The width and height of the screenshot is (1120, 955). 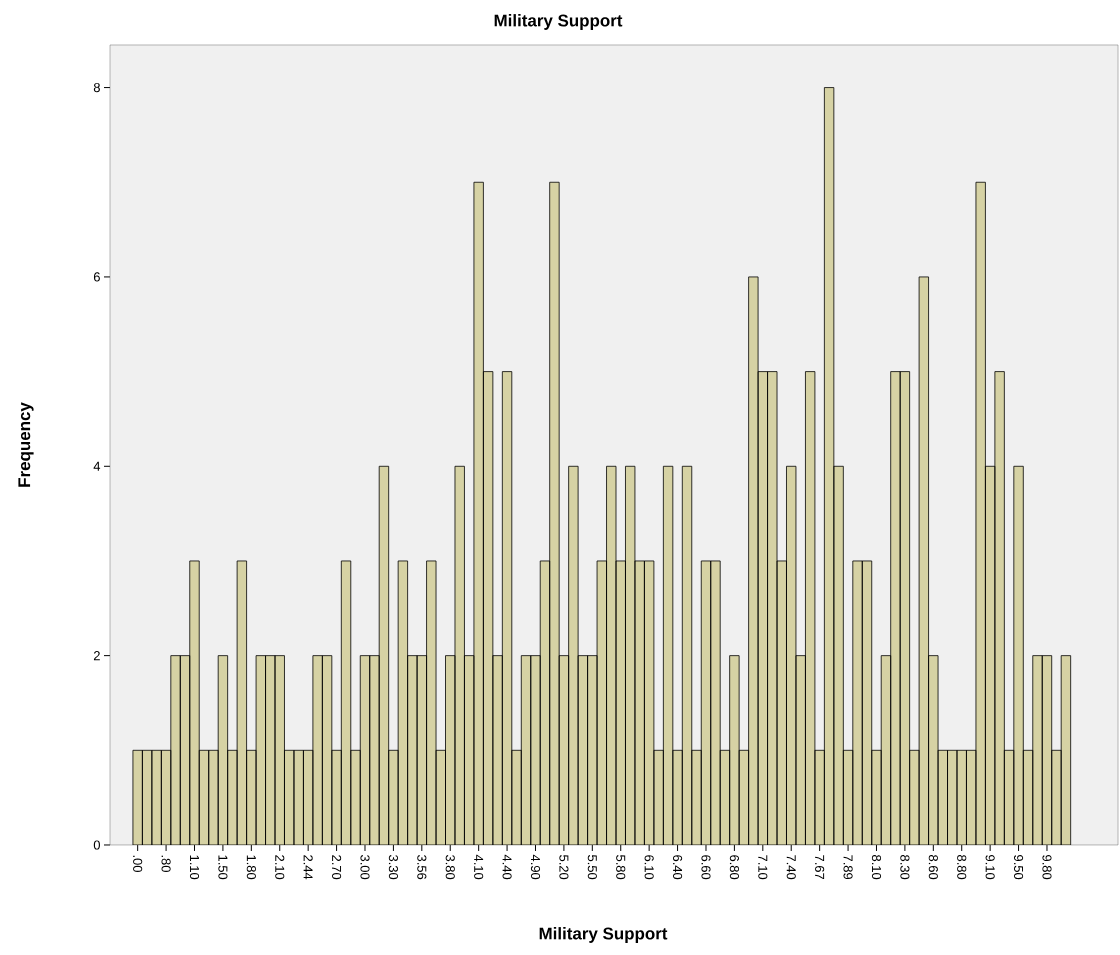 I want to click on x-tick-label: 3.30, so click(x=393, y=867).